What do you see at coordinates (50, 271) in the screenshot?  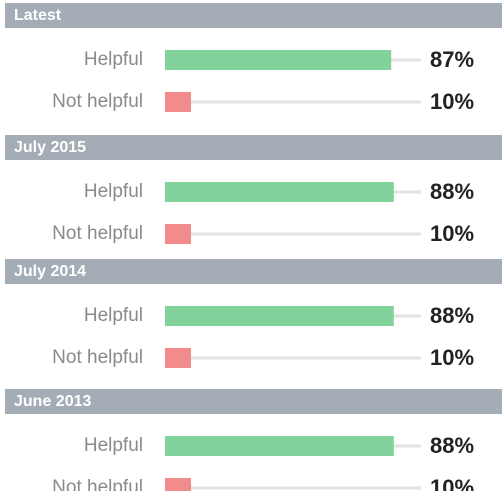 I see `group-title: July 2014` at bounding box center [50, 271].